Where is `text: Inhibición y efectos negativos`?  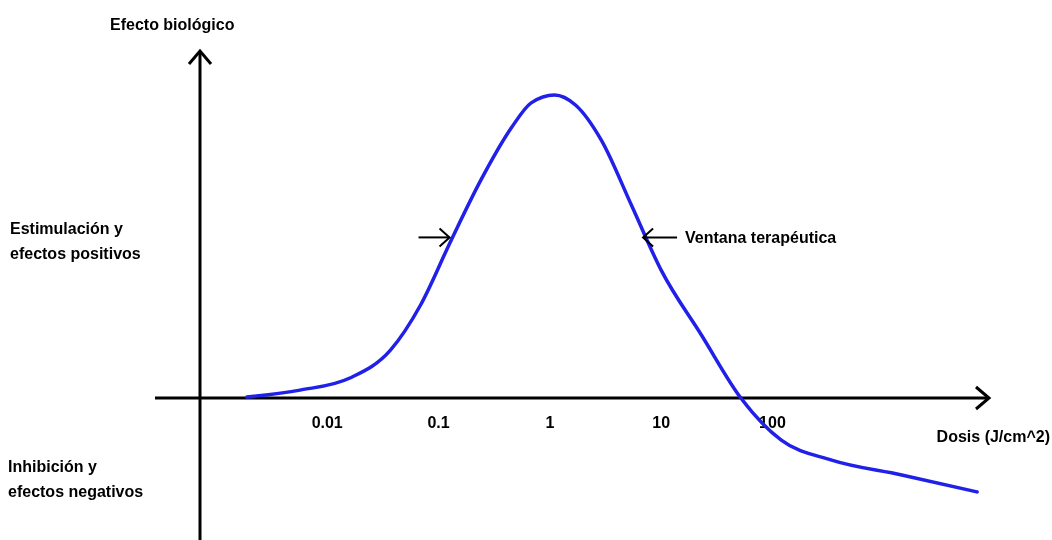
text: Inhibición y efectos negativos is located at coordinates (76, 479).